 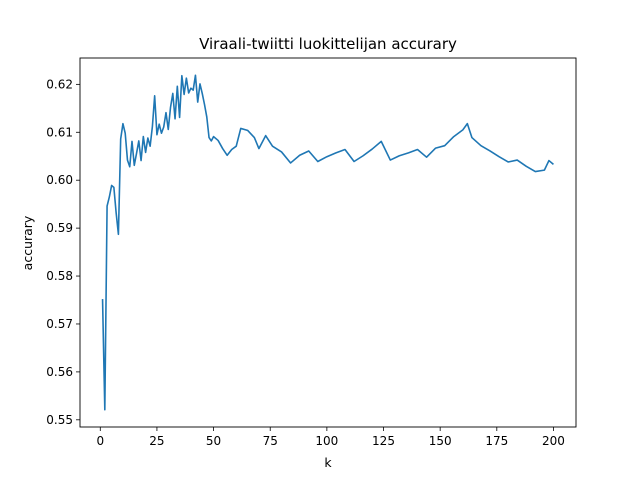 I want to click on y-tick-label: 0.60, so click(x=59, y=180).